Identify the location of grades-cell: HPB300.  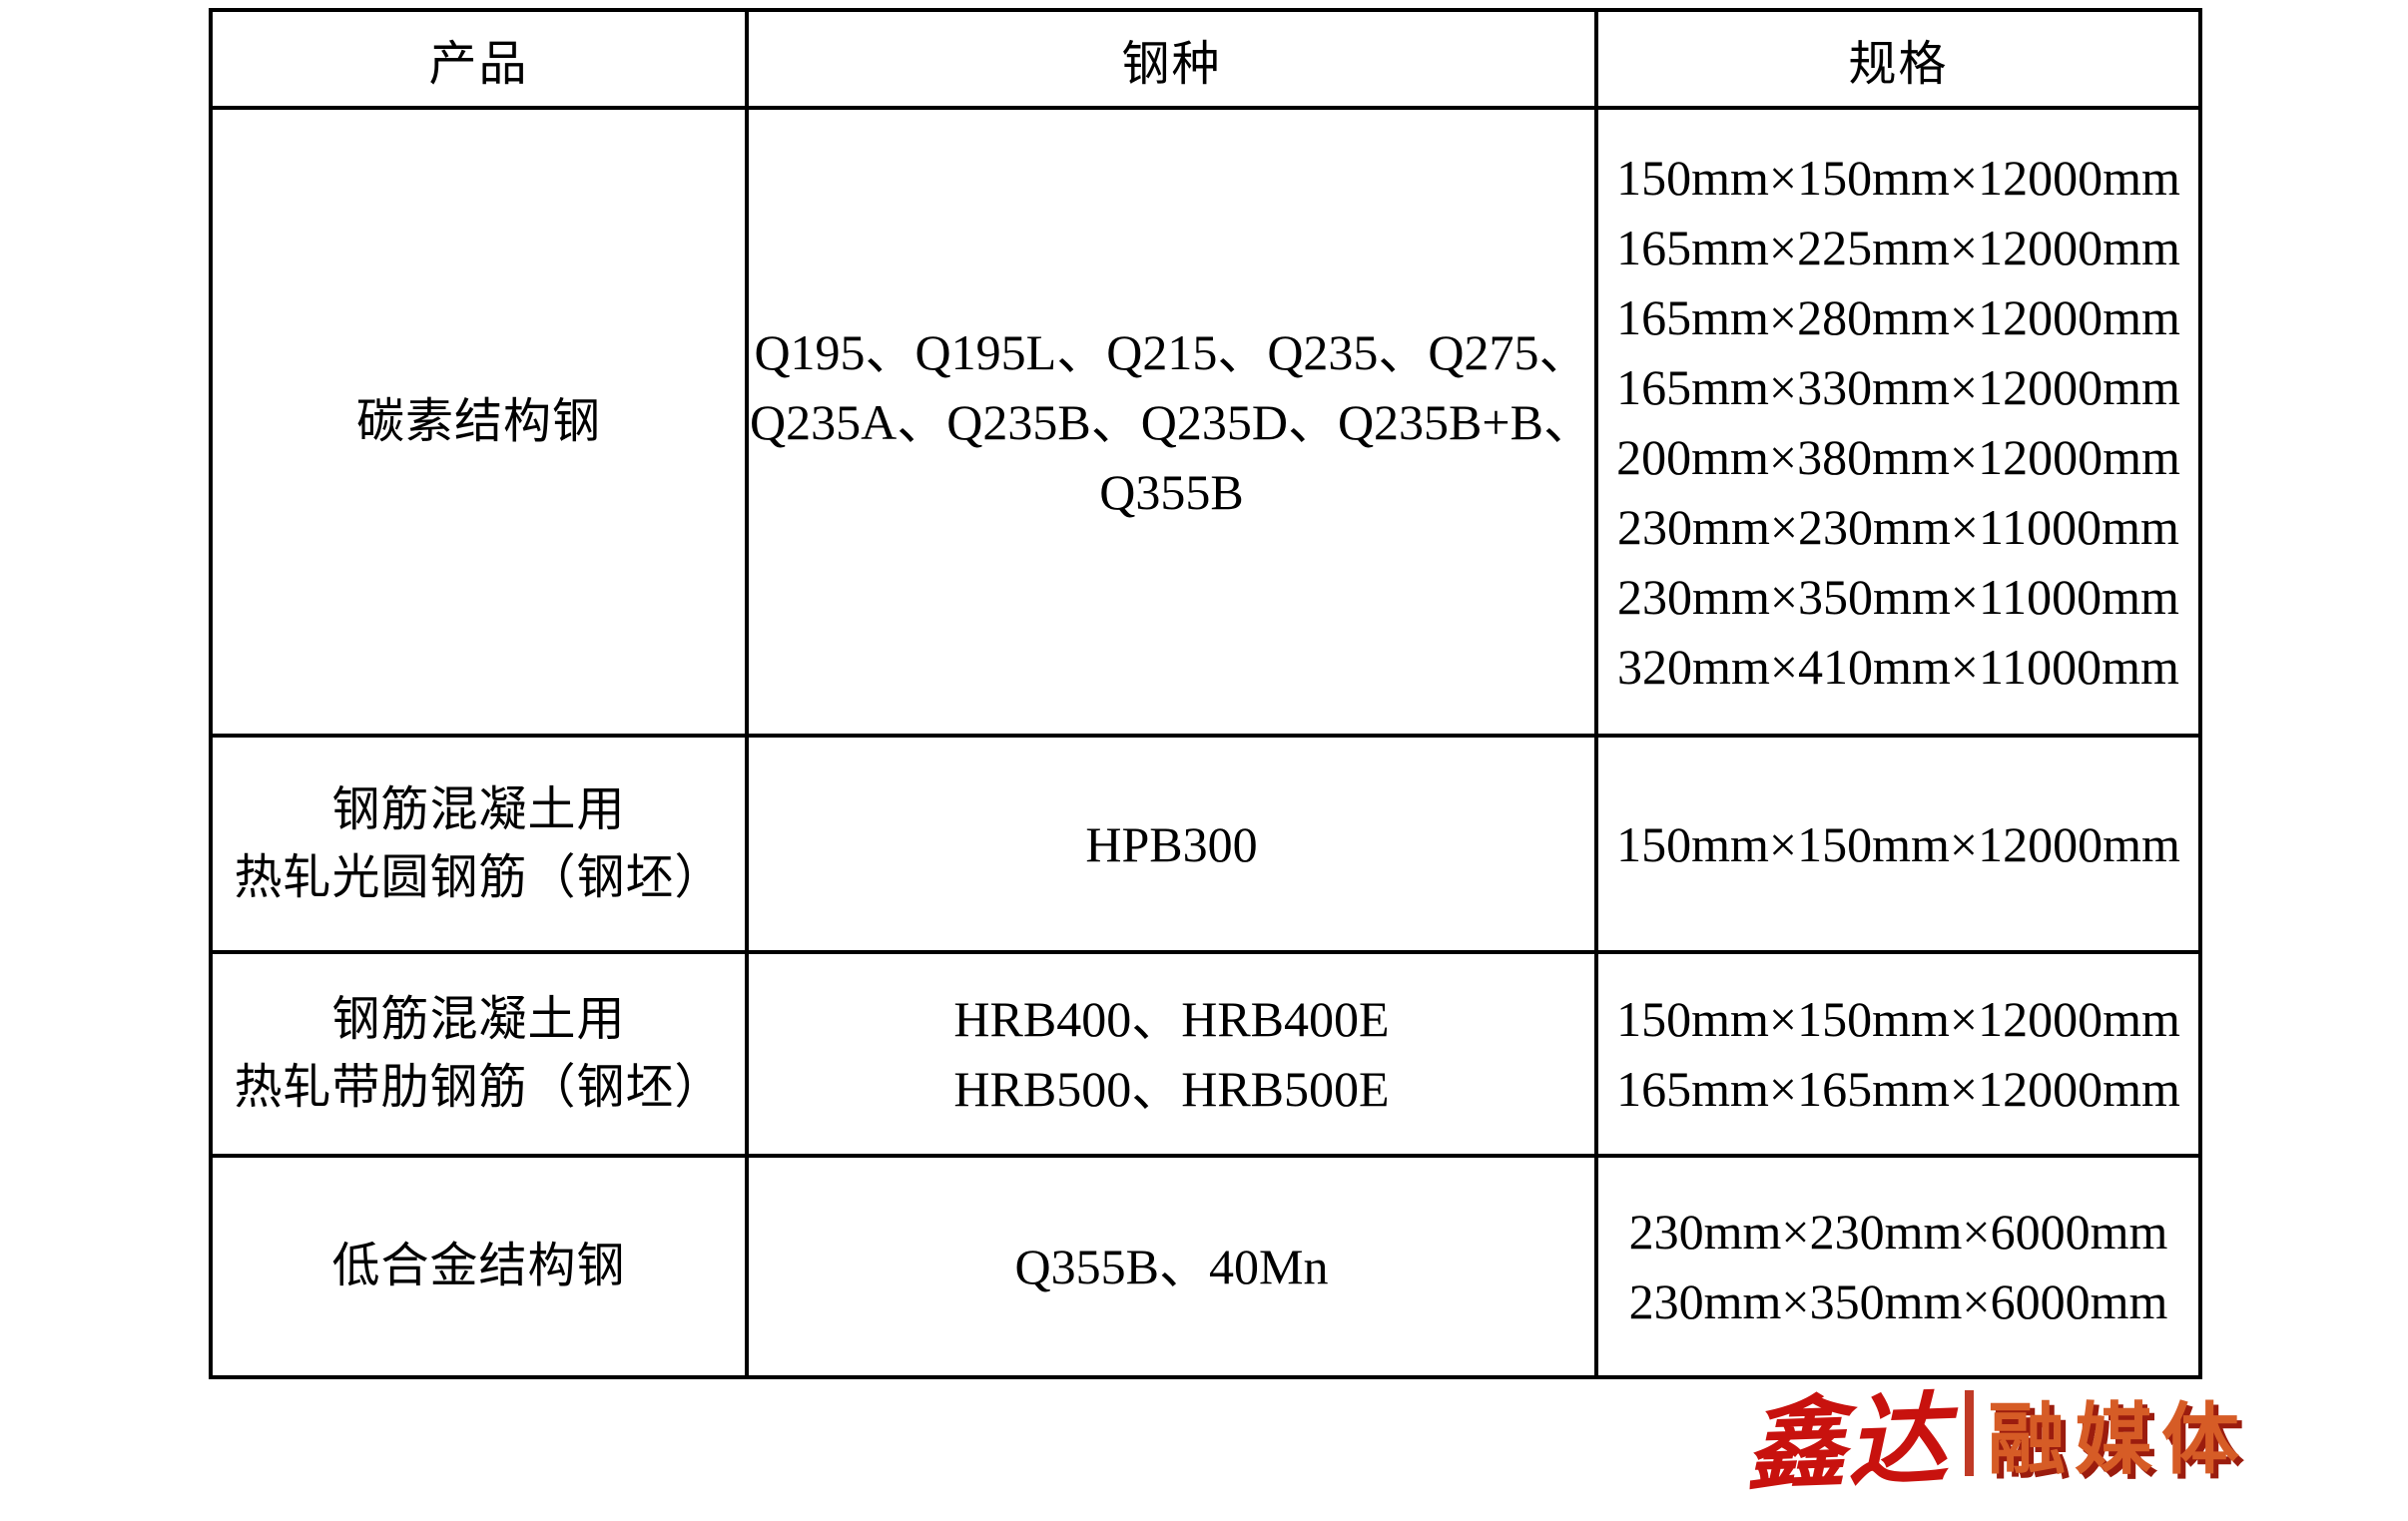
(1172, 844).